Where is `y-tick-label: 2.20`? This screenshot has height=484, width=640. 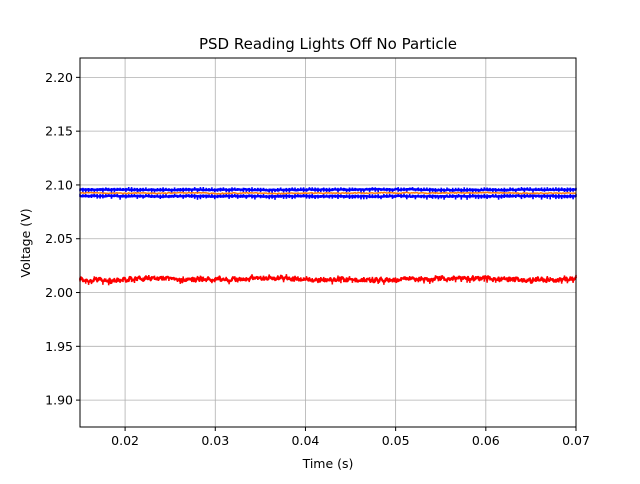 y-tick-label: 2.20 is located at coordinates (59, 77).